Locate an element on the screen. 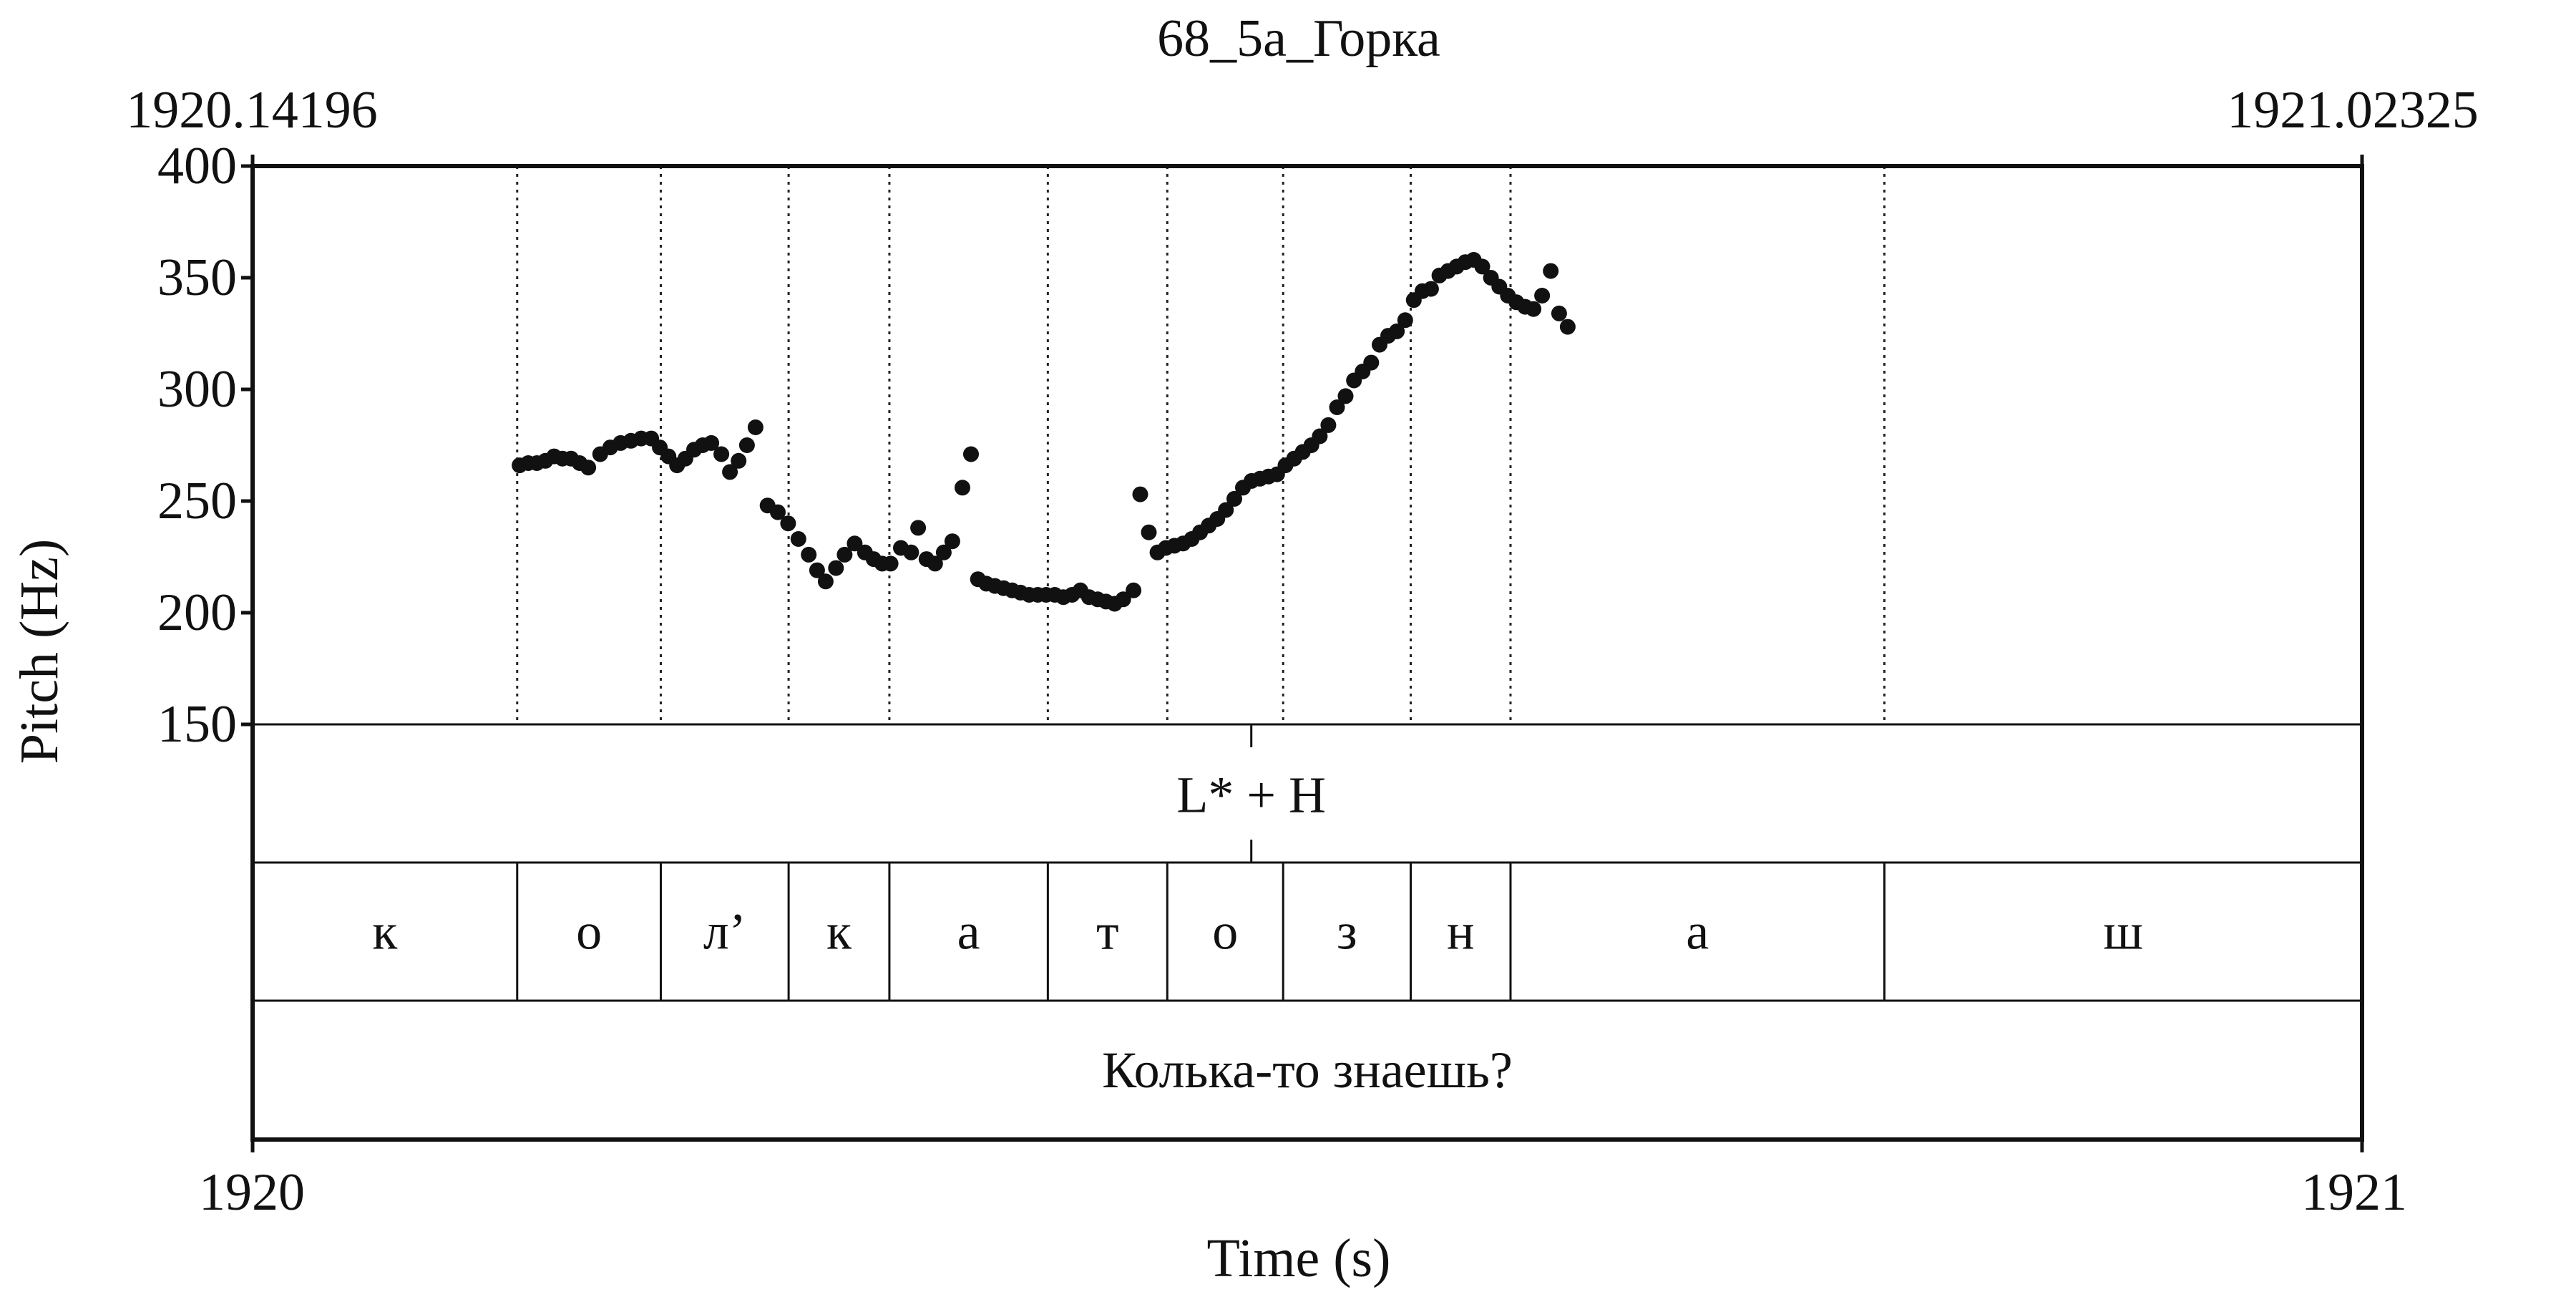 This screenshot has width=2576, height=1292. segment-label-2: о is located at coordinates (589, 932).